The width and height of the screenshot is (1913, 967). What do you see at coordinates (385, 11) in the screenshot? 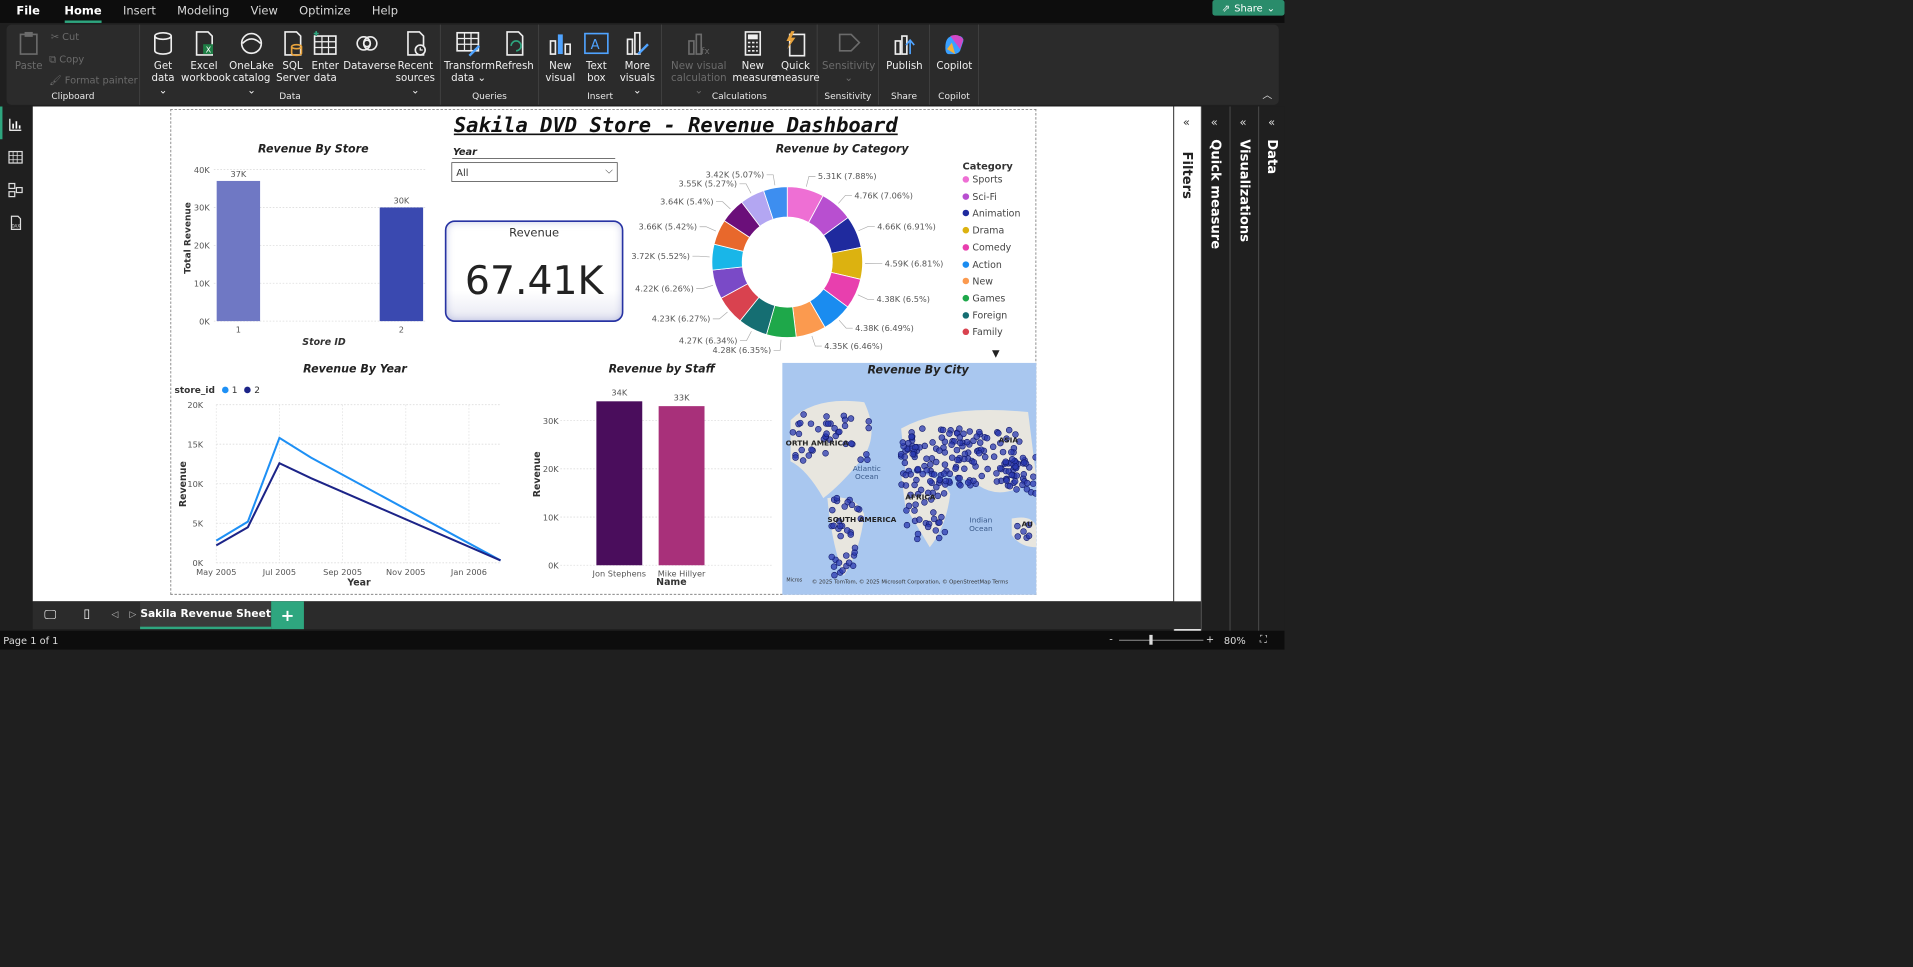
I see `tab-help: Help` at bounding box center [385, 11].